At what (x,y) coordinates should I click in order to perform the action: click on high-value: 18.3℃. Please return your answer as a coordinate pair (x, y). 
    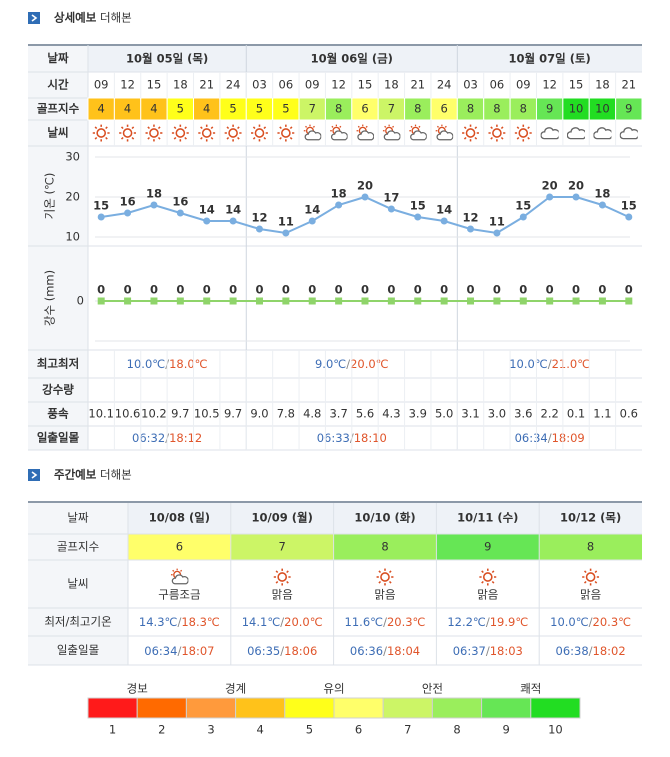
    Looking at the image, I should click on (200, 622).